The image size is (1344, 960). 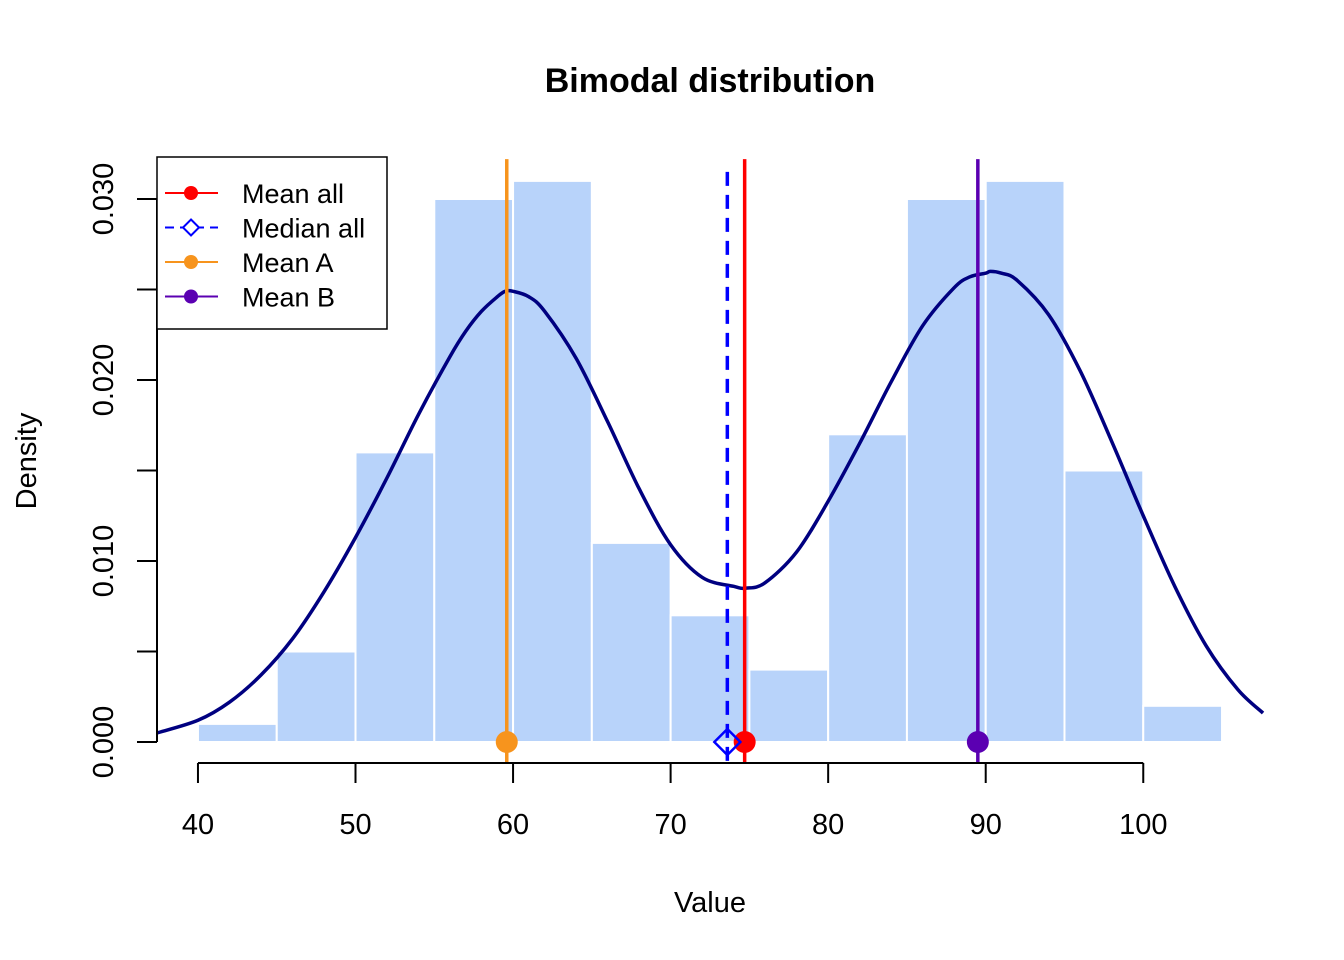 I want to click on legend: Mean all Median all Mean A Mean B, so click(x=272, y=243).